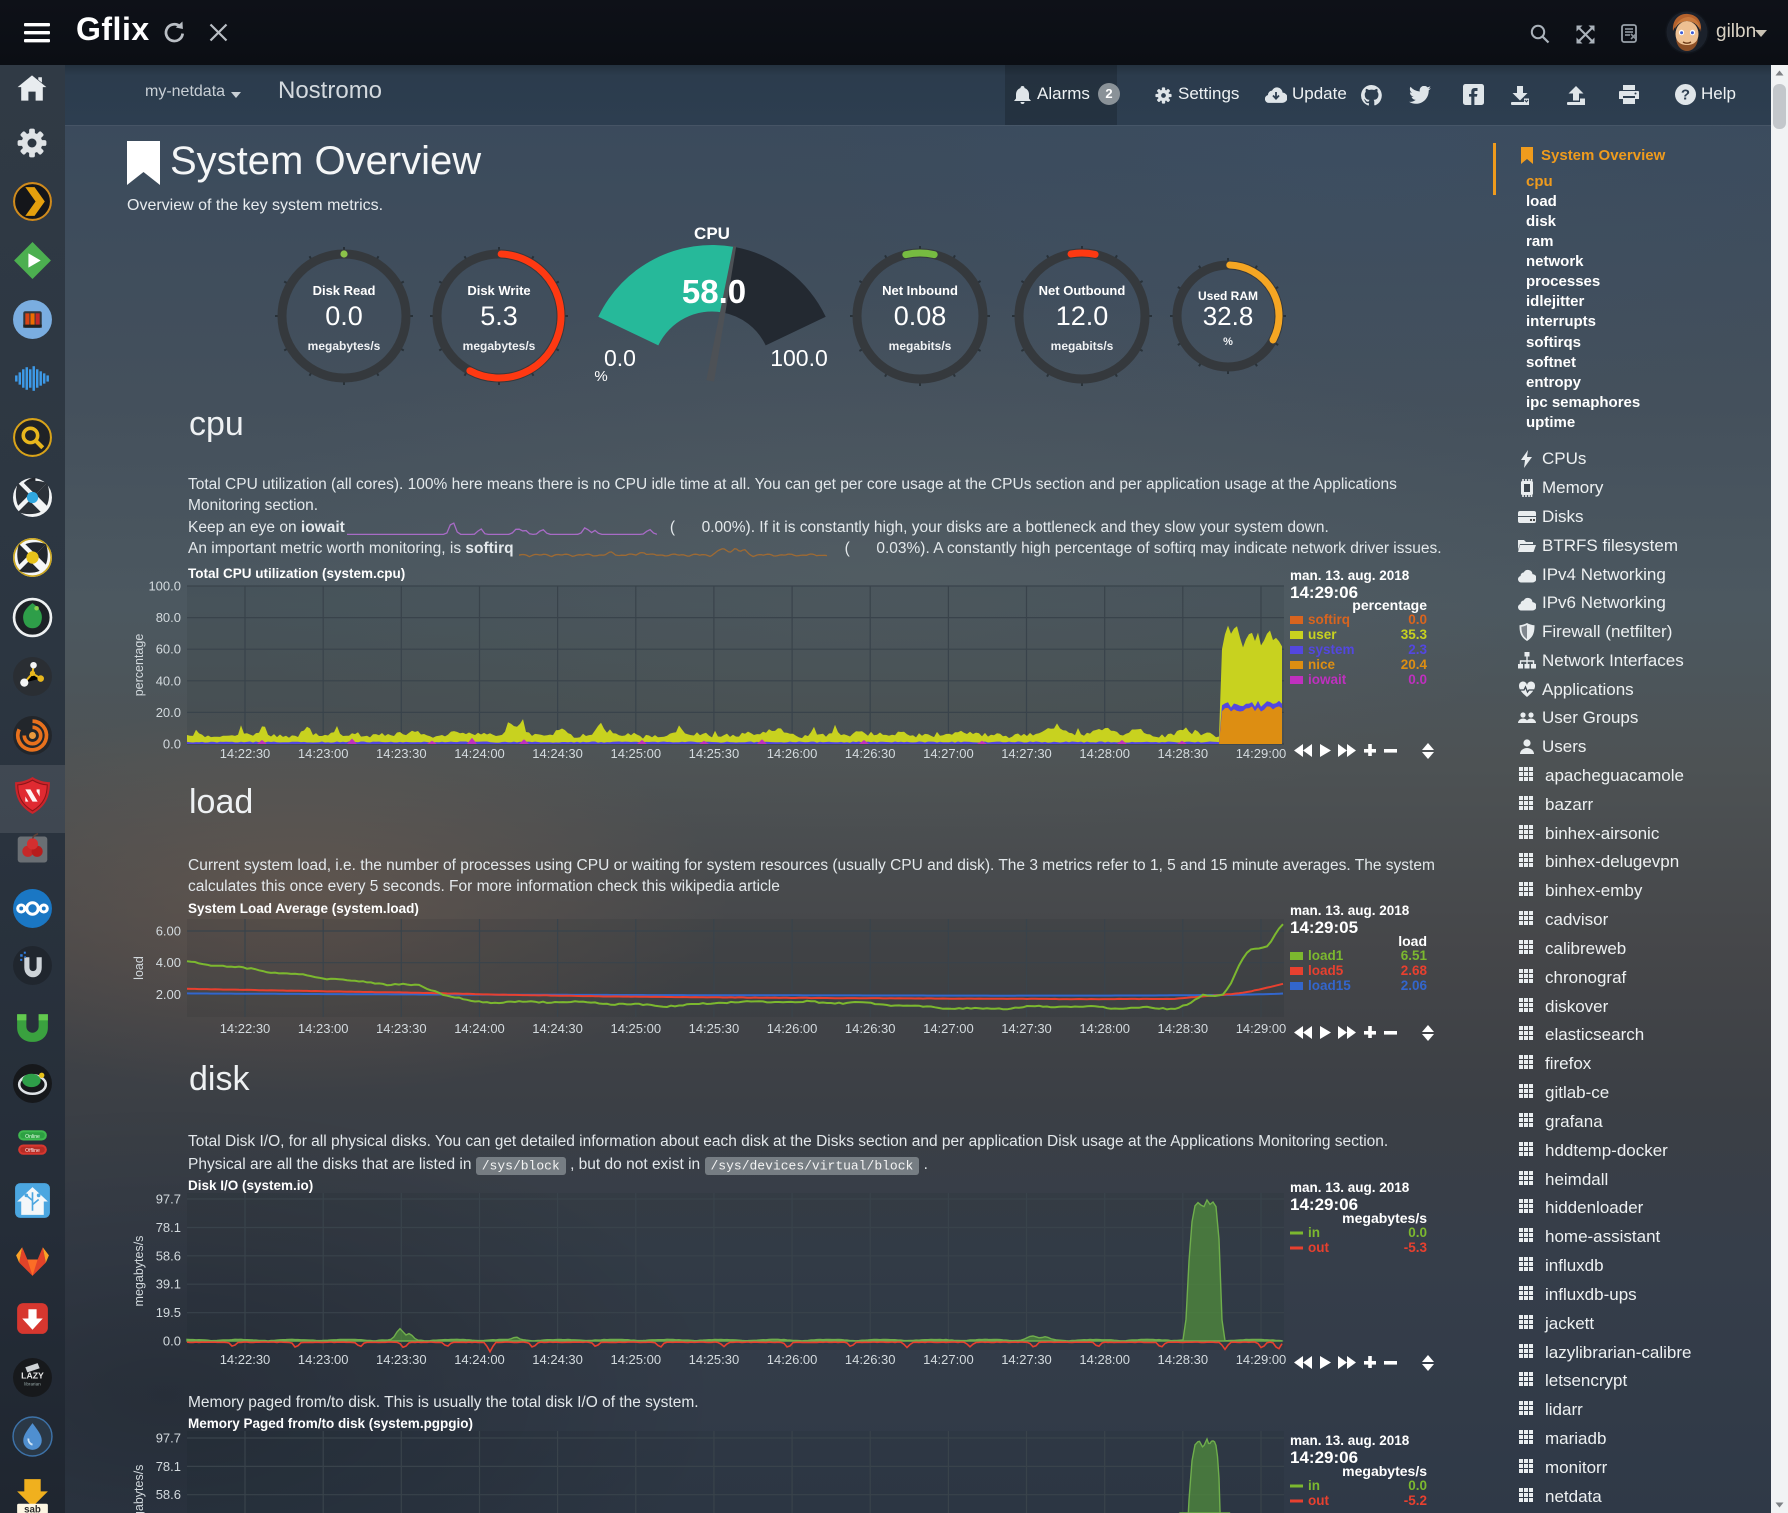  What do you see at coordinates (498, 290) in the screenshot?
I see `svg-text: Disk Write` at bounding box center [498, 290].